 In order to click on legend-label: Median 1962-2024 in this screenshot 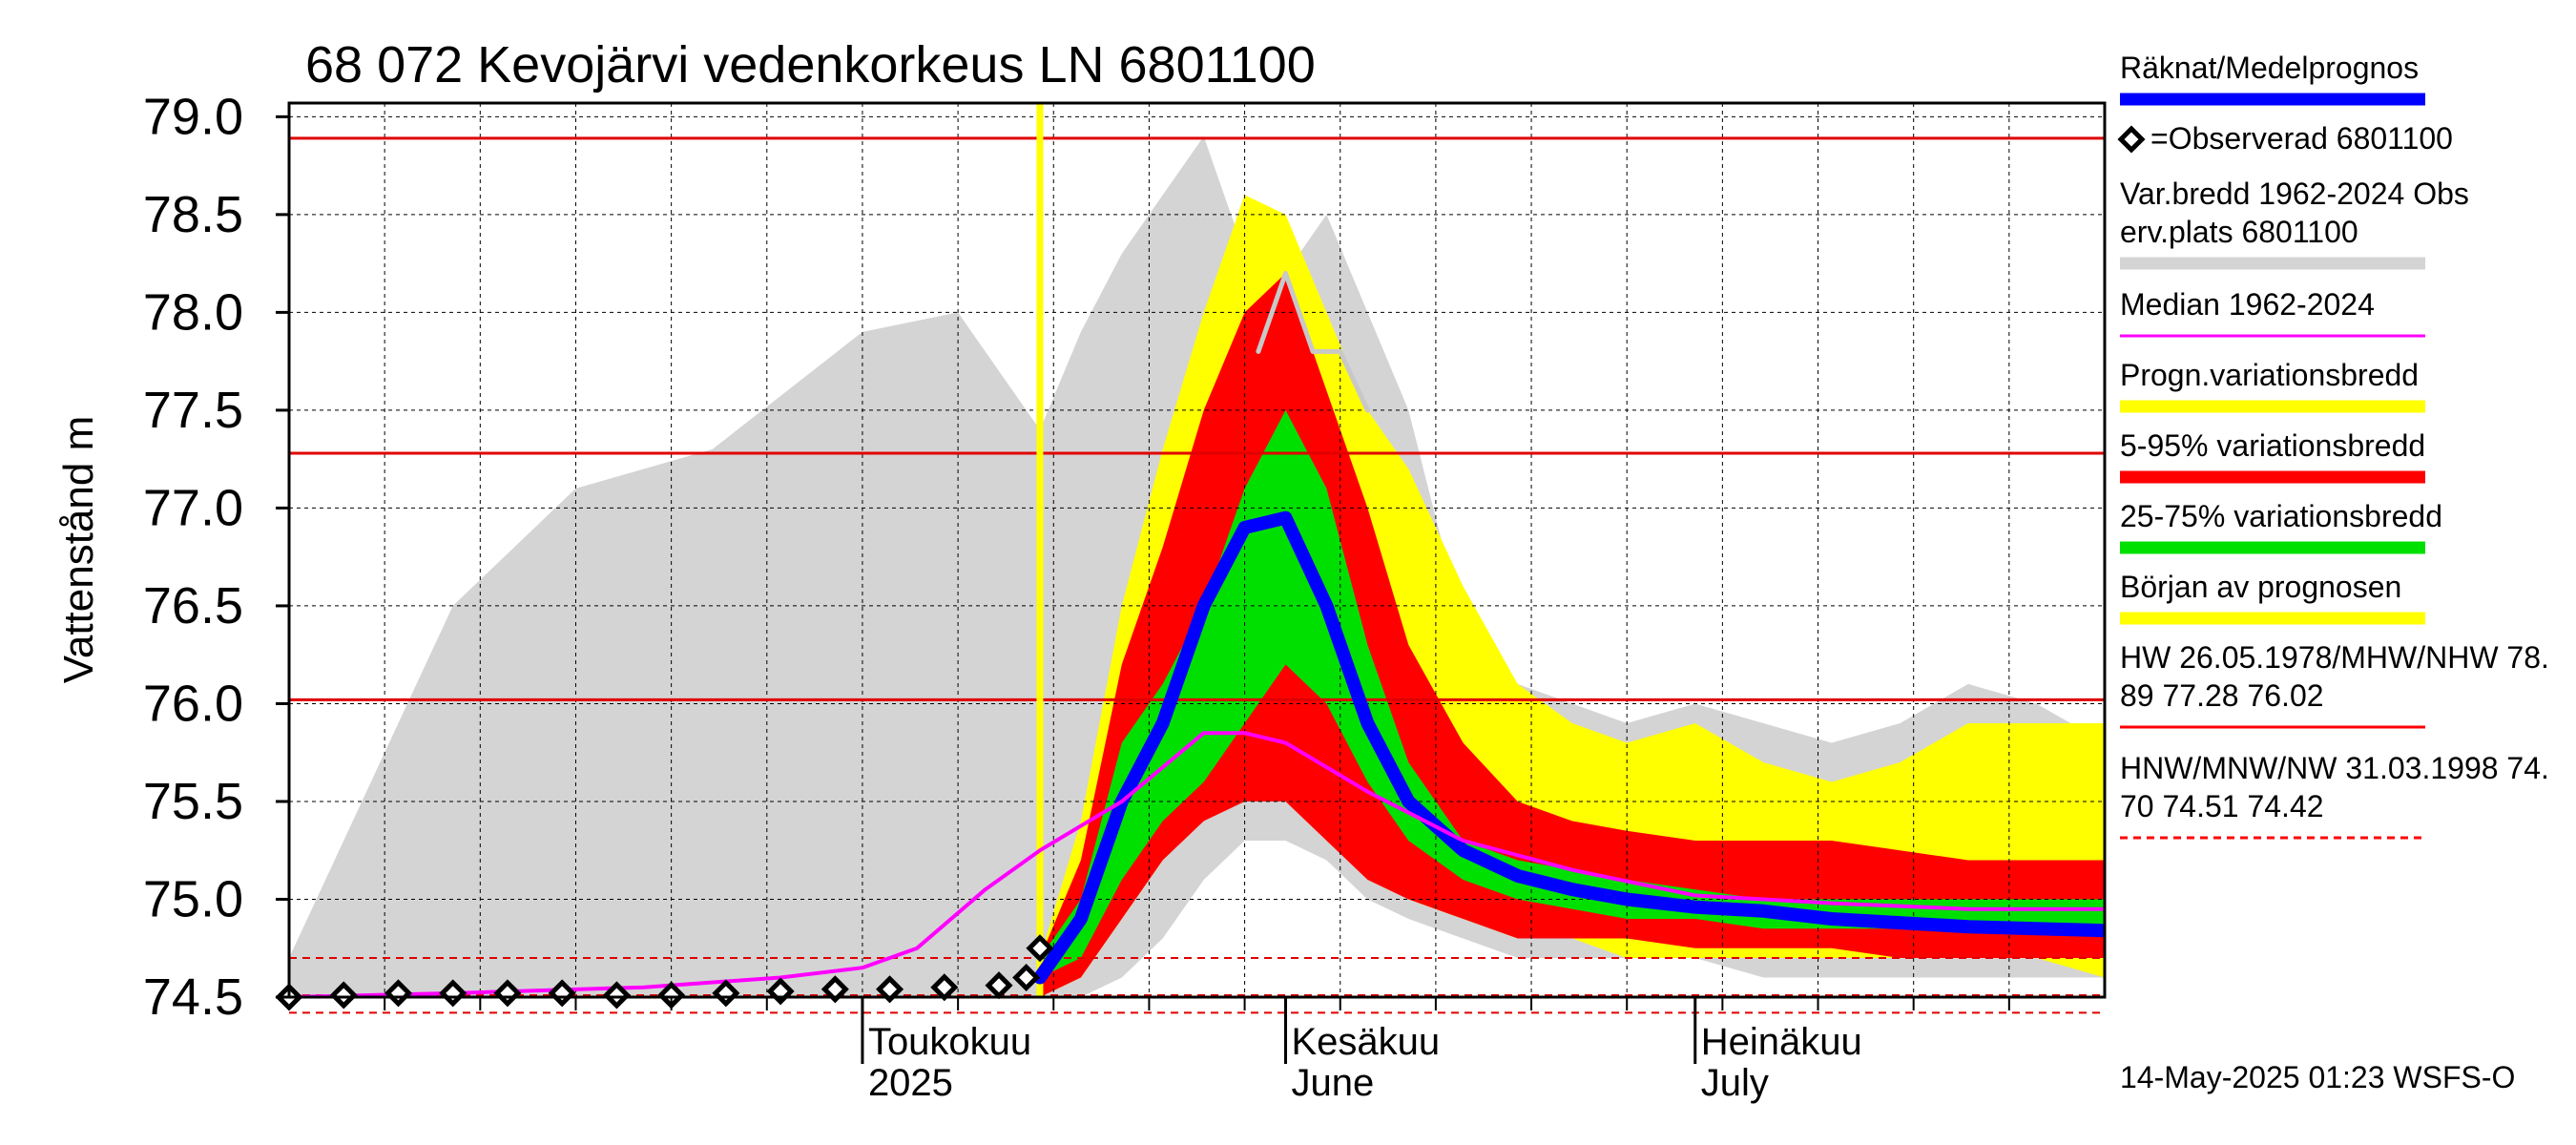, I will do `click(2247, 304)`.